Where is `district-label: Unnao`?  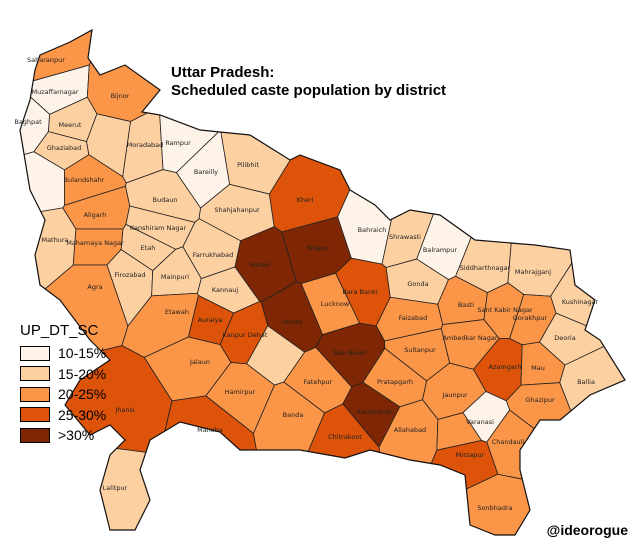
district-label: Unnao is located at coordinates (292, 322).